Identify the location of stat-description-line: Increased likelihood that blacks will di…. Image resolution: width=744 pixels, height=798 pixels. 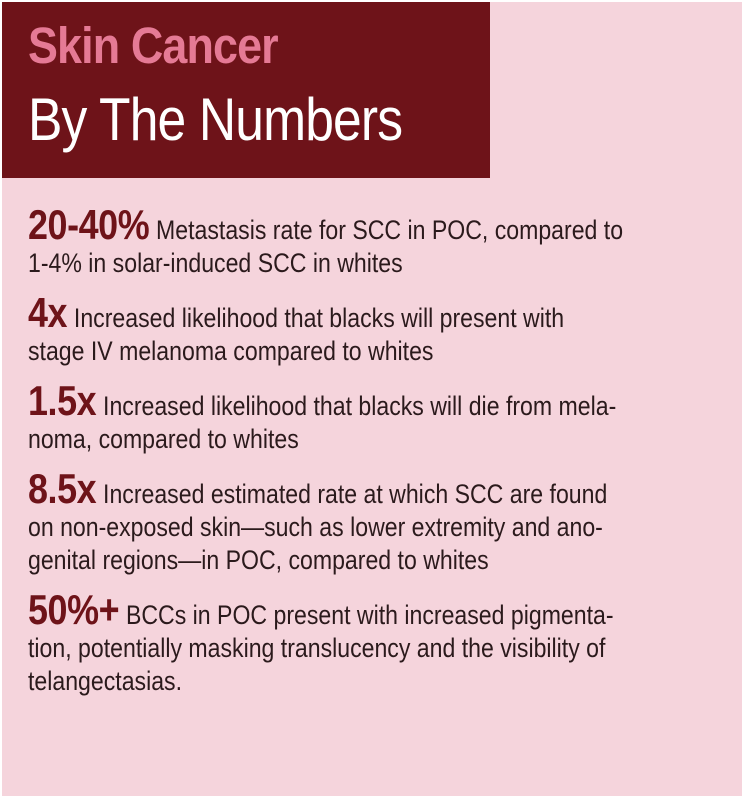
(360, 406).